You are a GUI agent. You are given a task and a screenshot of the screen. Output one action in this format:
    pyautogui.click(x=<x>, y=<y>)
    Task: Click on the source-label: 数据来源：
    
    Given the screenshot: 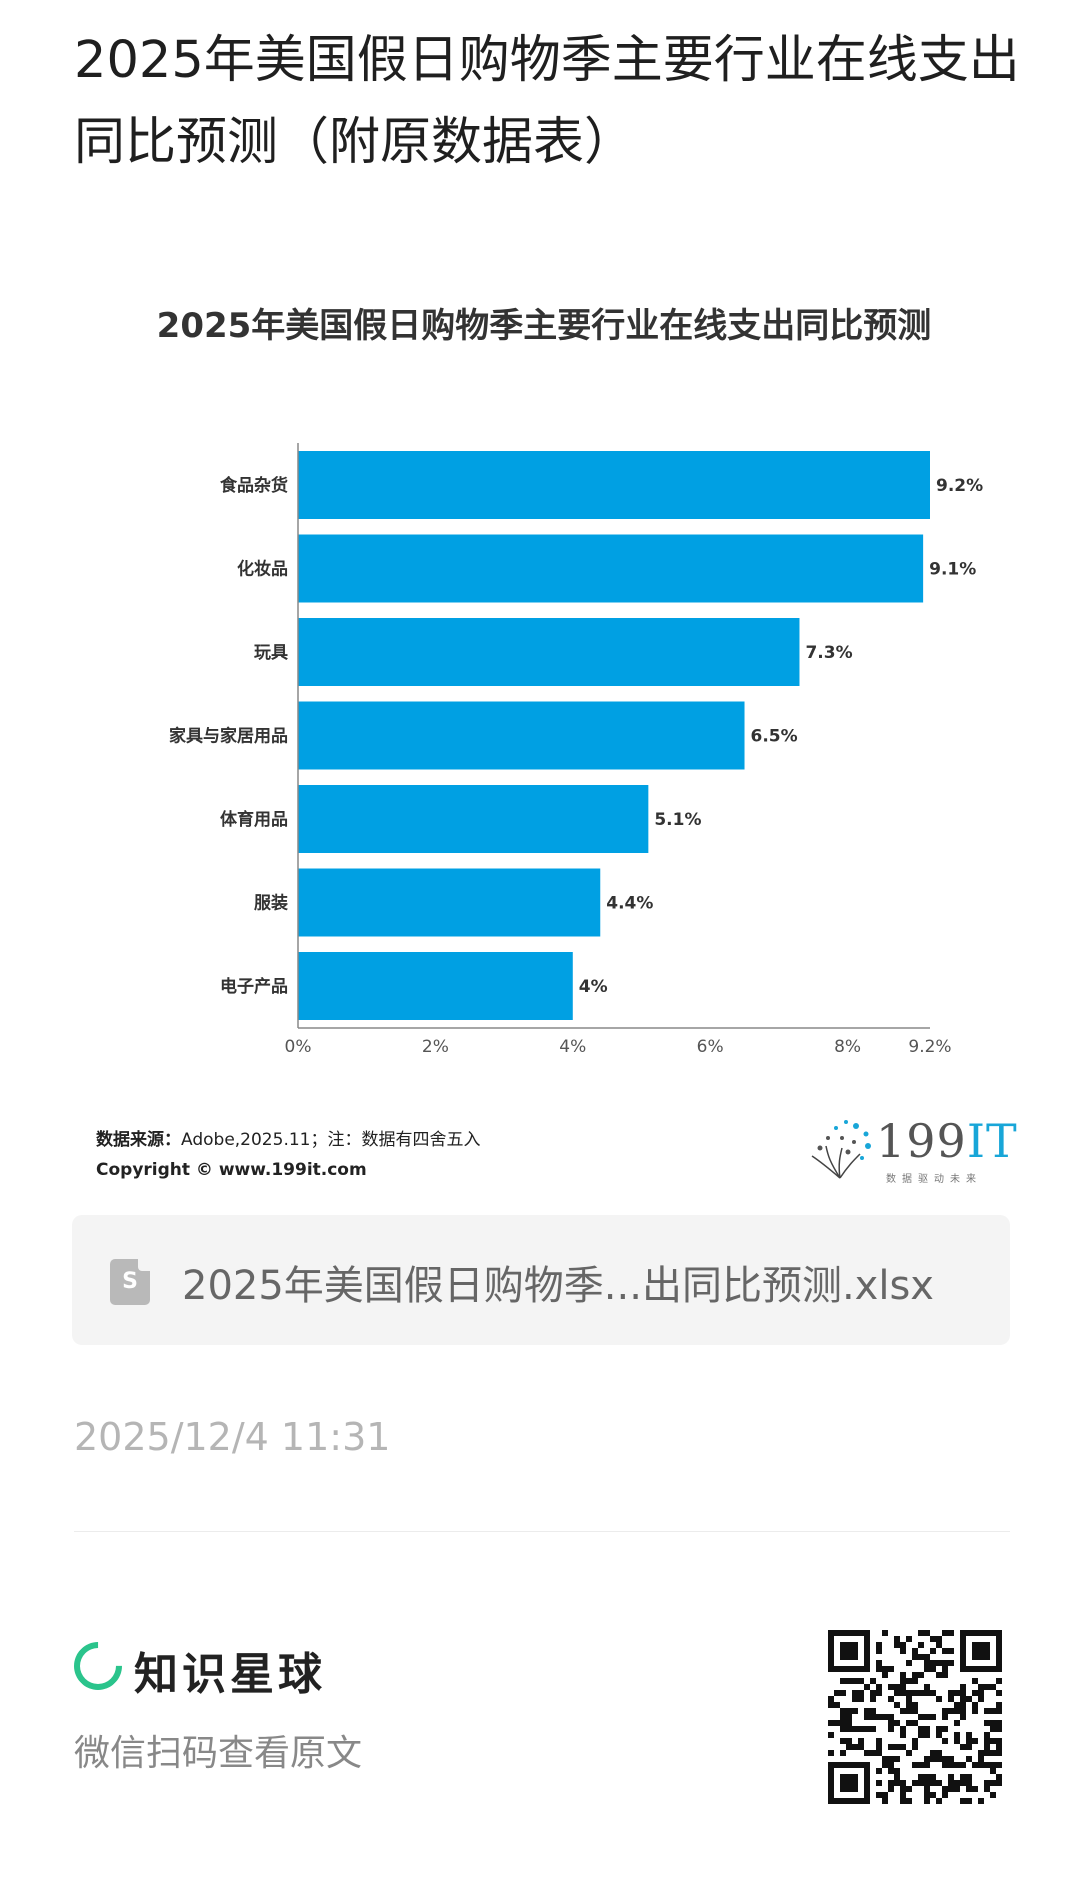 What is the action you would take?
    pyautogui.click(x=138, y=1140)
    